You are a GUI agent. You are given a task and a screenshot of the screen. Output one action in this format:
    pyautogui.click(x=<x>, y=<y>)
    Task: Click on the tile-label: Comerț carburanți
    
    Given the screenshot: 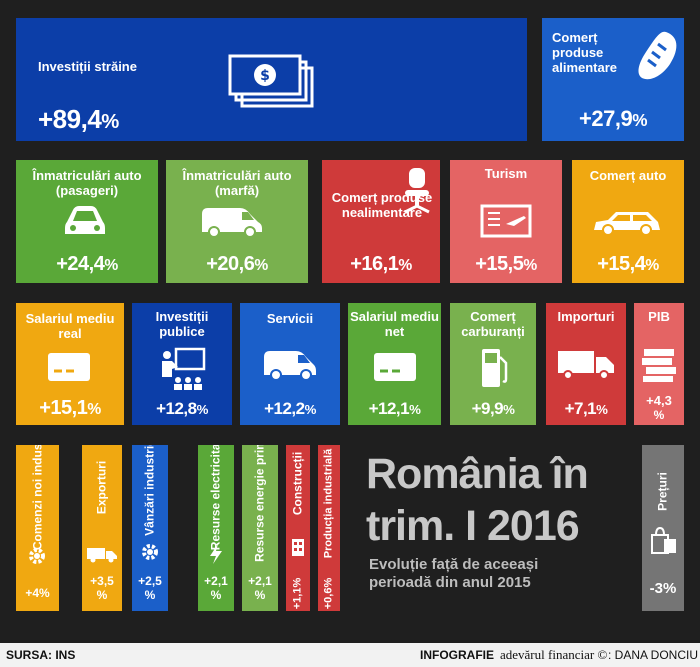 What is the action you would take?
    pyautogui.click(x=493, y=324)
    